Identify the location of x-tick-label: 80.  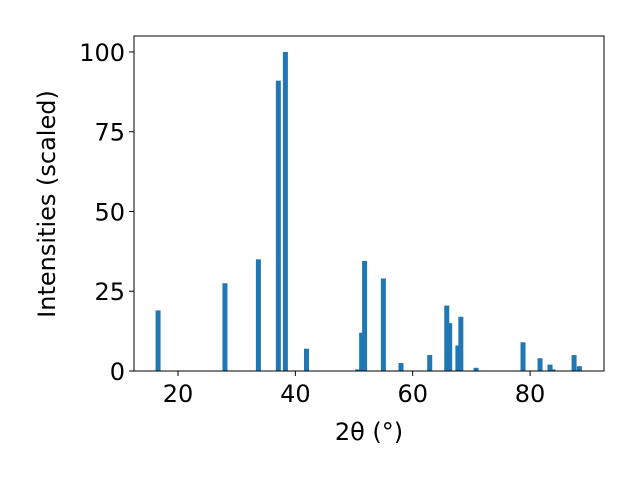
(530, 394).